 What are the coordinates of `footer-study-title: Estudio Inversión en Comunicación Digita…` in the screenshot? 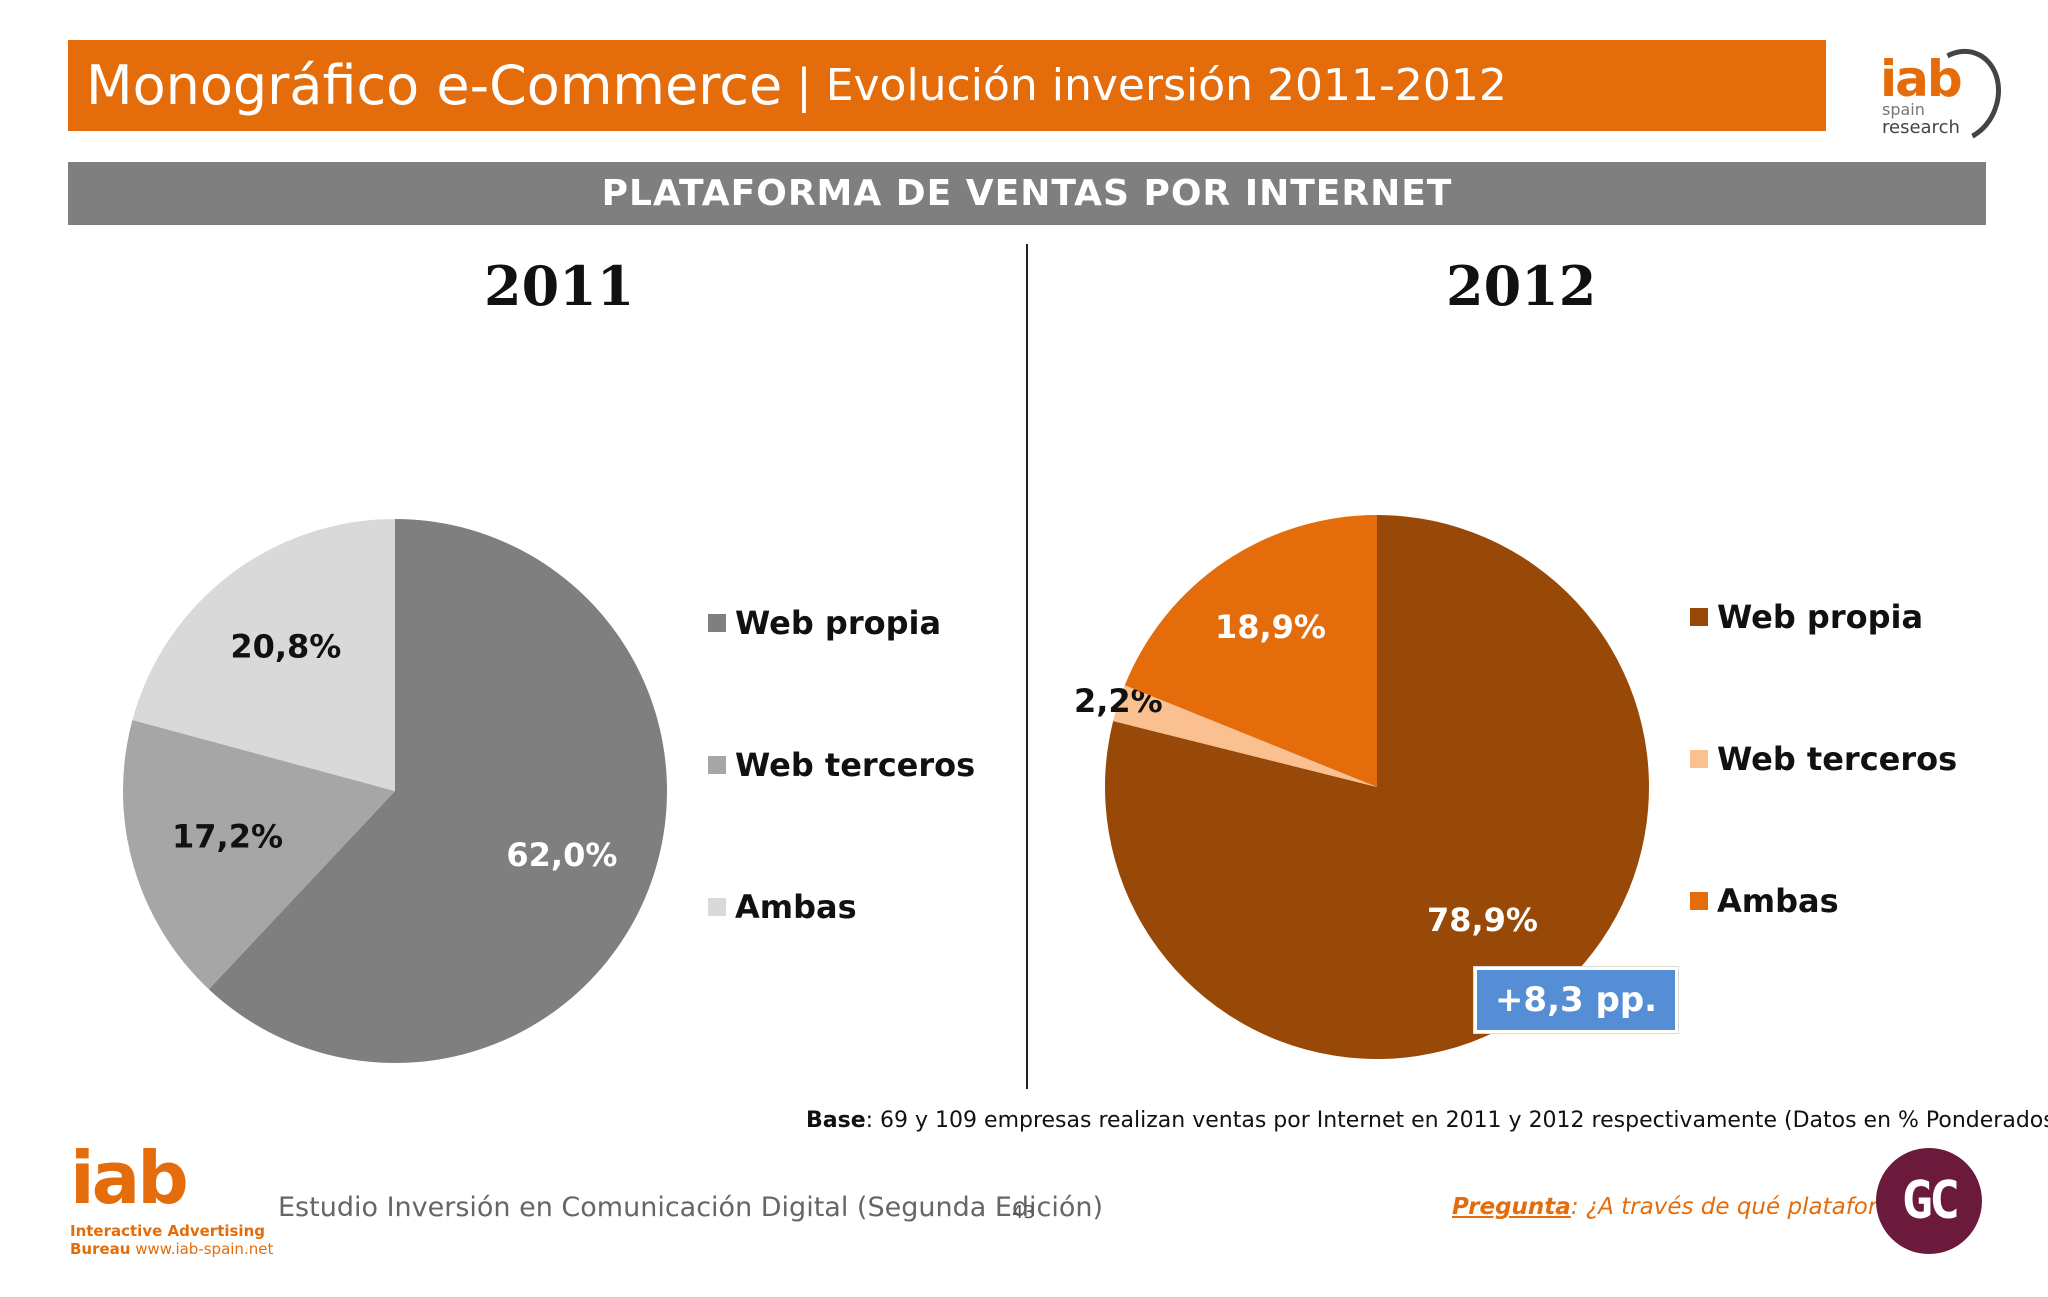 It's located at (691, 1207).